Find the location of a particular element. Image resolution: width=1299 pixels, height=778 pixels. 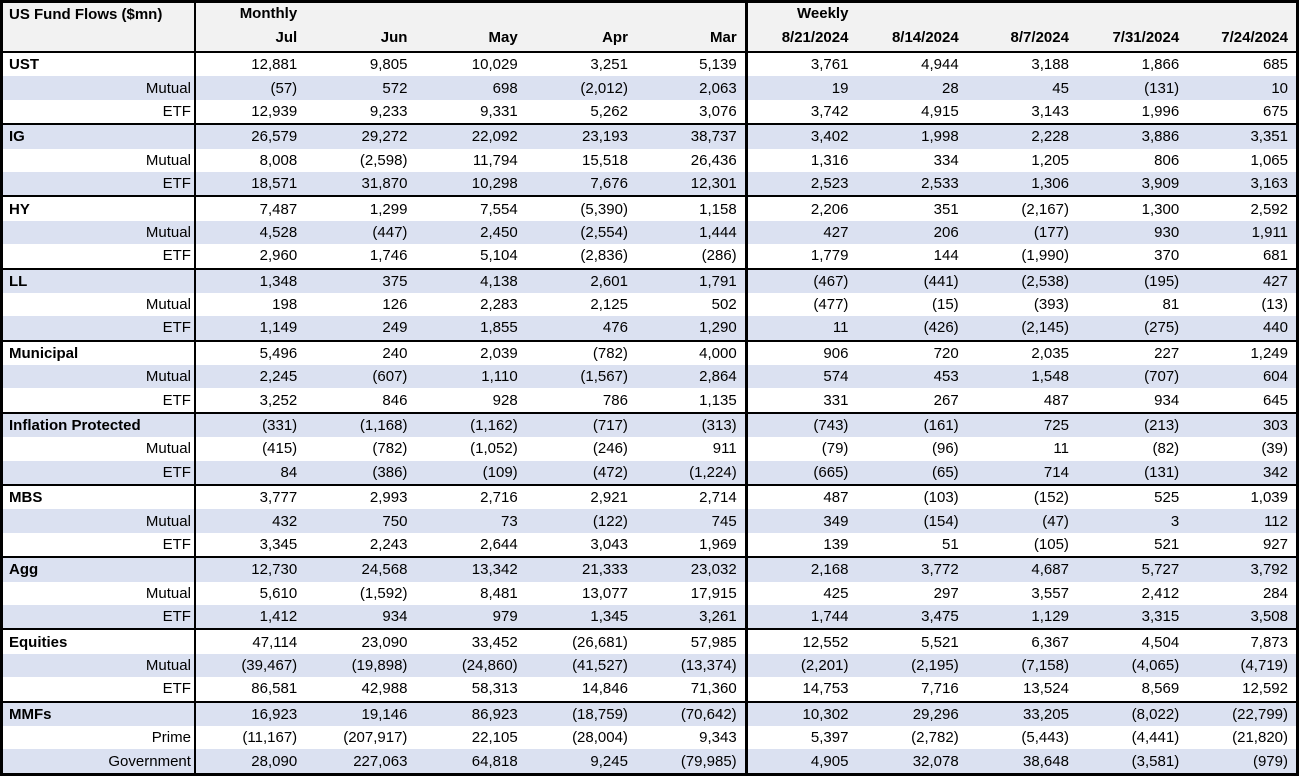

cell: (1,592) is located at coordinates (383, 593).